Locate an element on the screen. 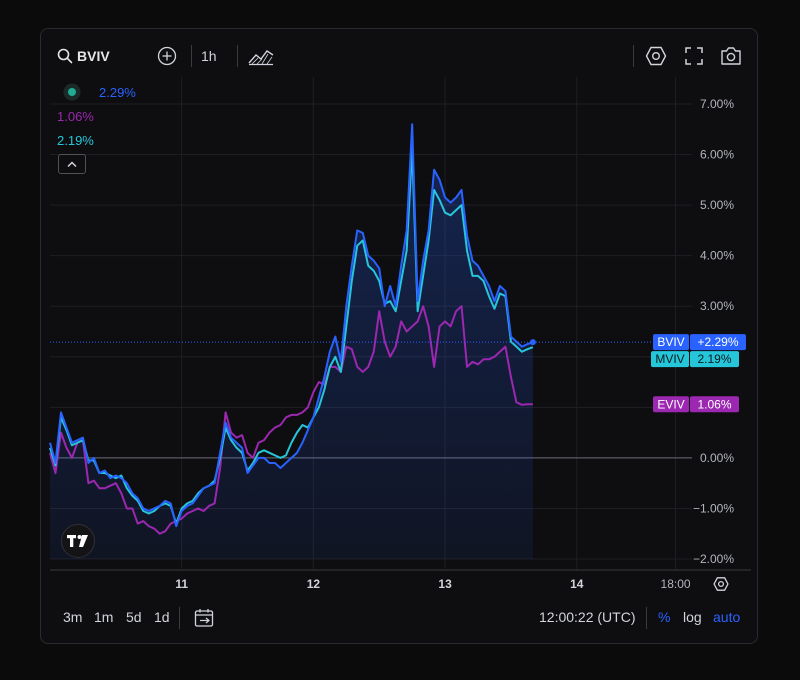 Image resolution: width=800 pixels, height=680 pixels. tradingview-logo is located at coordinates (78, 541).